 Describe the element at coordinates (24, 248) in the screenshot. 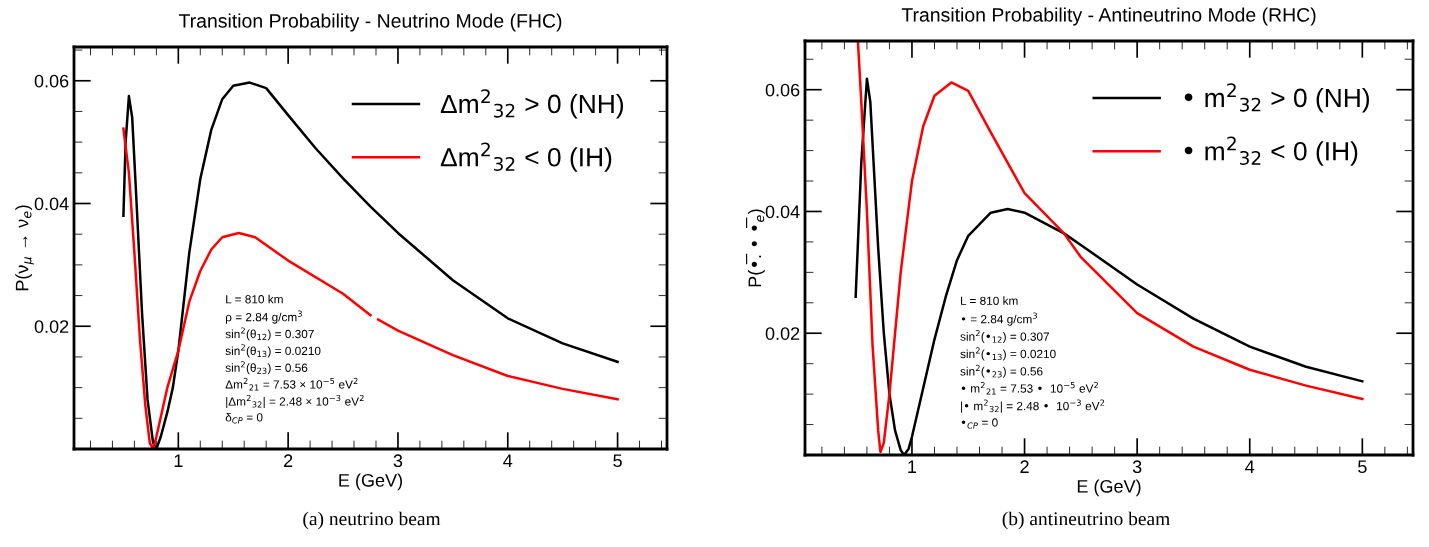

I see `y-axis-title: P(ν$_{μ}$ → ν$_{e}$)` at that location.